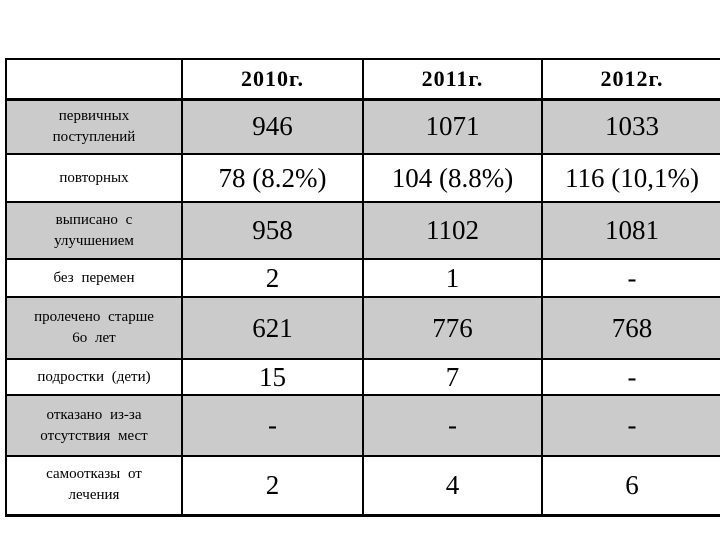  Describe the element at coordinates (272, 79) in the screenshot. I see `col-header-2010: 2010г.` at that location.